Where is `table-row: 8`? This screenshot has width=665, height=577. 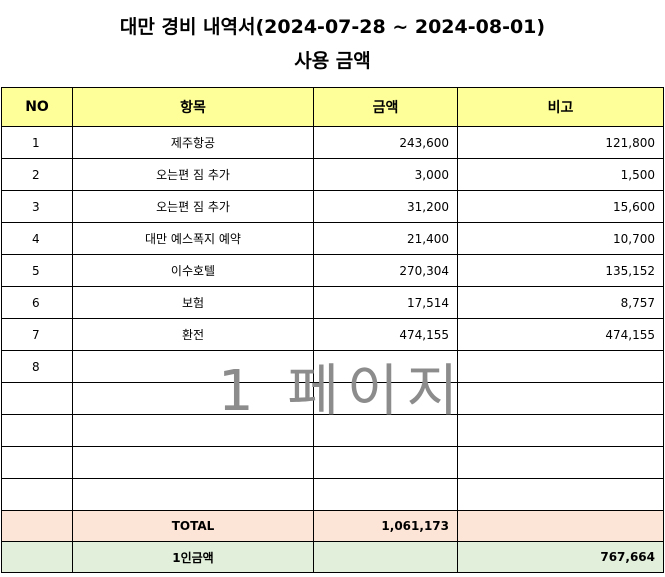
table-row: 8 is located at coordinates (332, 366).